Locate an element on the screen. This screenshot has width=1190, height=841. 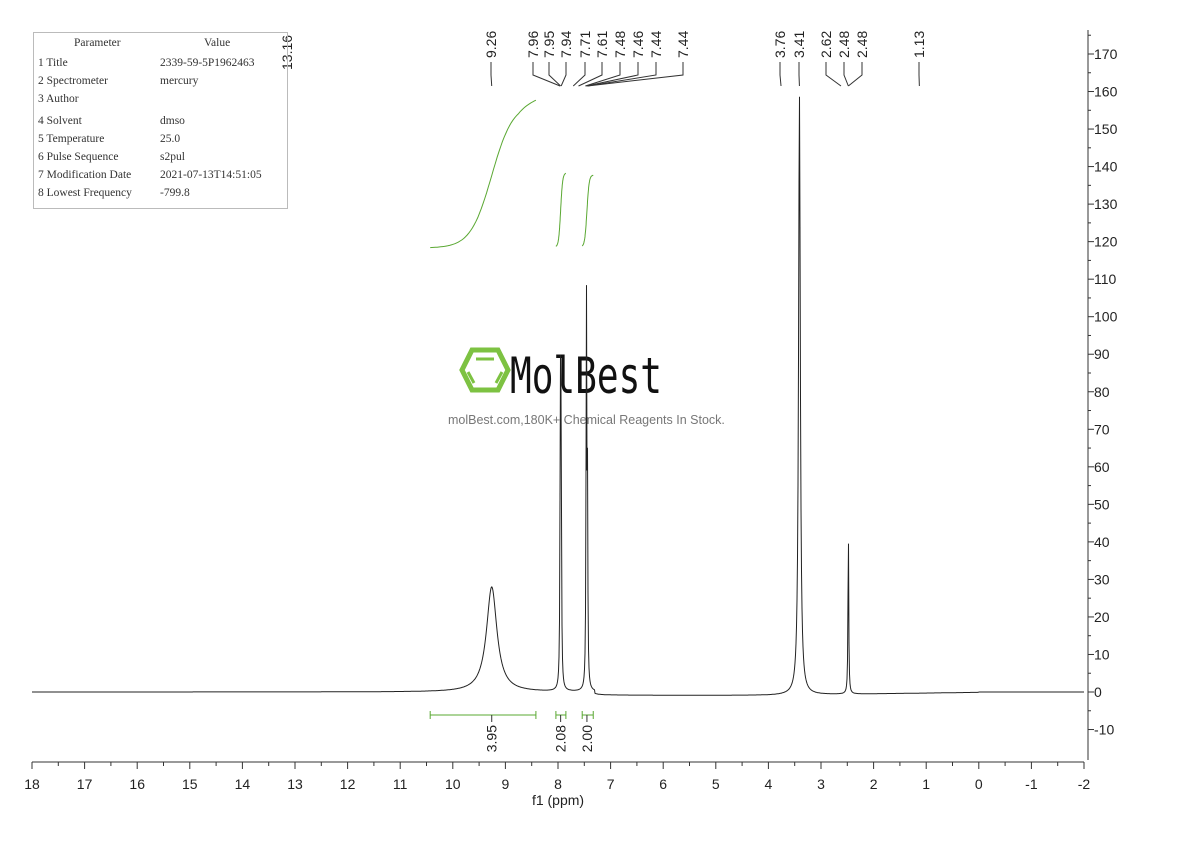
value-header: Value is located at coordinates (217, 43).